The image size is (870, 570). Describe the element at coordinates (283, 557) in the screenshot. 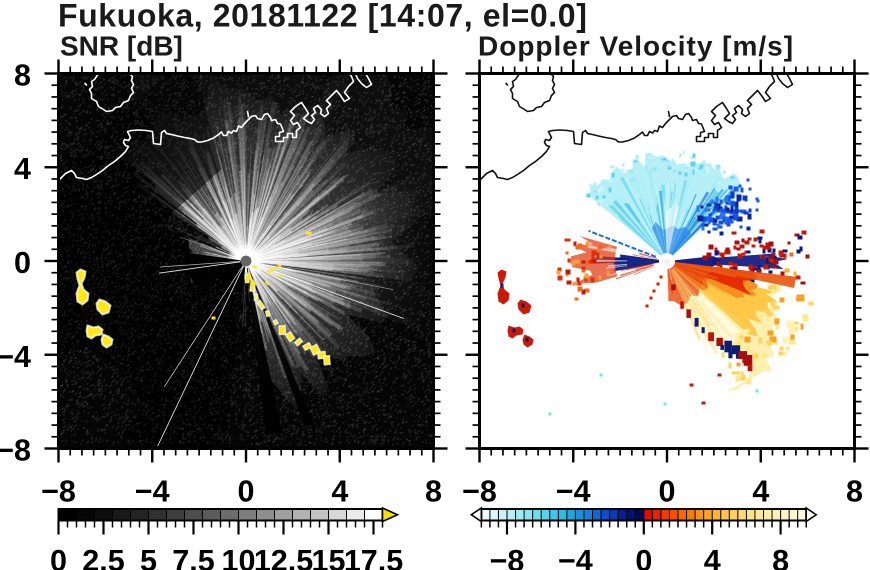

I see `svg-text: 12.5` at that location.